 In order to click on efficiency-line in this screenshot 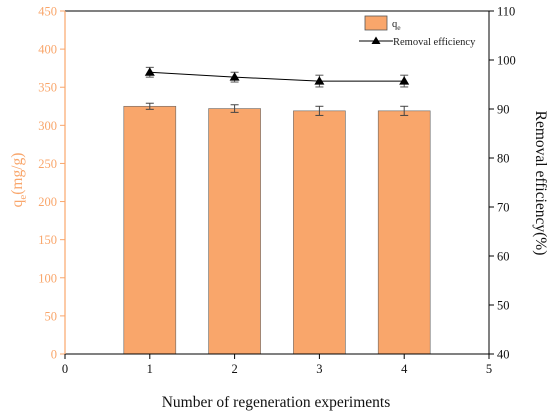, I will do `click(277, 76)`.